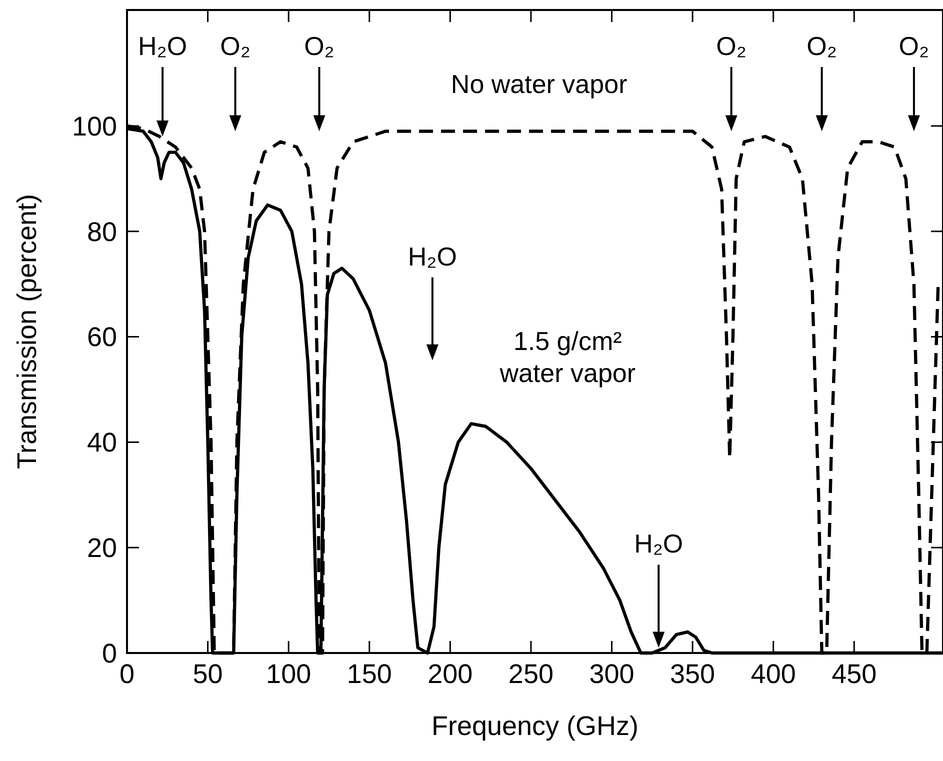 This screenshot has height=761, width=943. Describe the element at coordinates (101, 337) in the screenshot. I see `y-tick-label: 60` at that location.